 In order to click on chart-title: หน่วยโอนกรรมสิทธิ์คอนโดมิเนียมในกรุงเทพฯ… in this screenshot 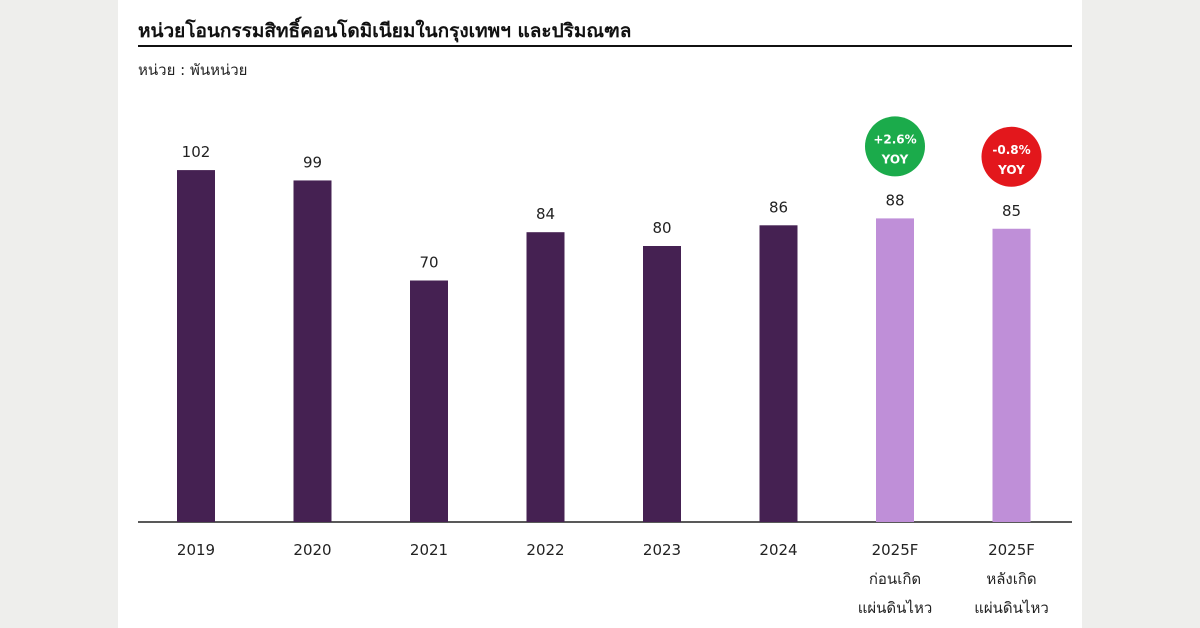, I will do `click(385, 31)`.